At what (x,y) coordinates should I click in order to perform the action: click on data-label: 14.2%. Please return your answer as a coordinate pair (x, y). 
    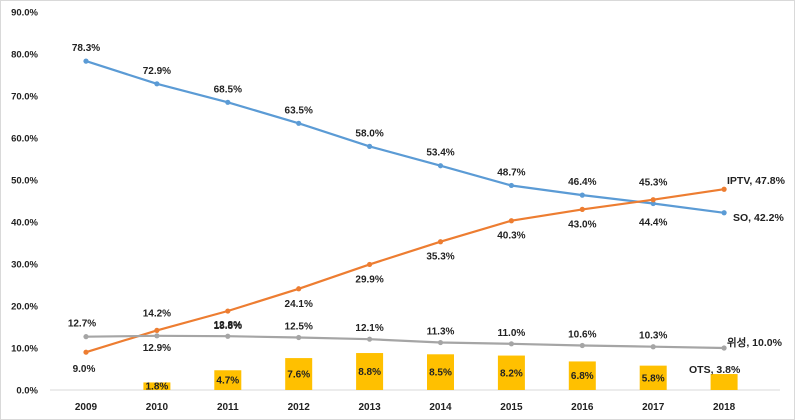
    Looking at the image, I should click on (157, 313).